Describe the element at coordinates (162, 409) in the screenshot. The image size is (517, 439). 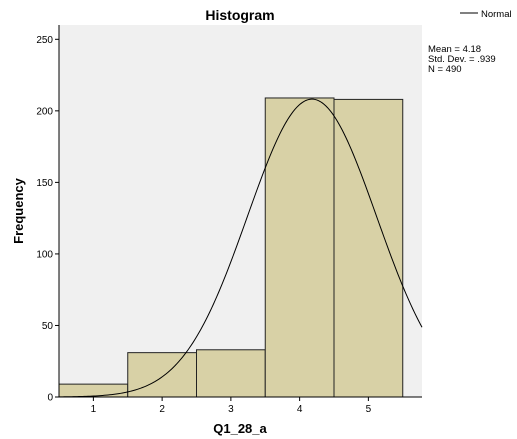
I see `x-tick-label: 2` at that location.